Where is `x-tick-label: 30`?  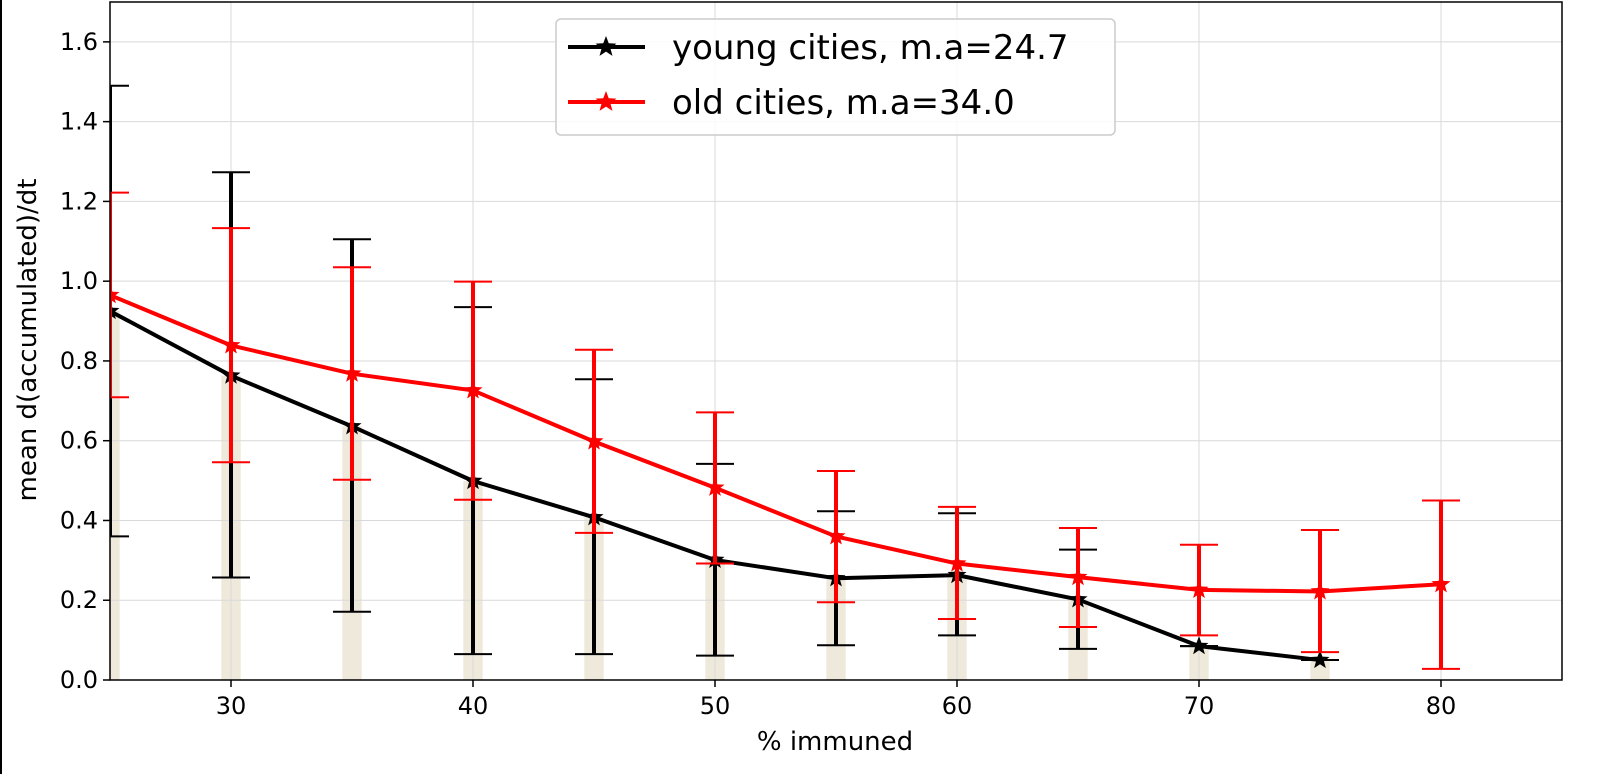
x-tick-label: 30 is located at coordinates (231, 706).